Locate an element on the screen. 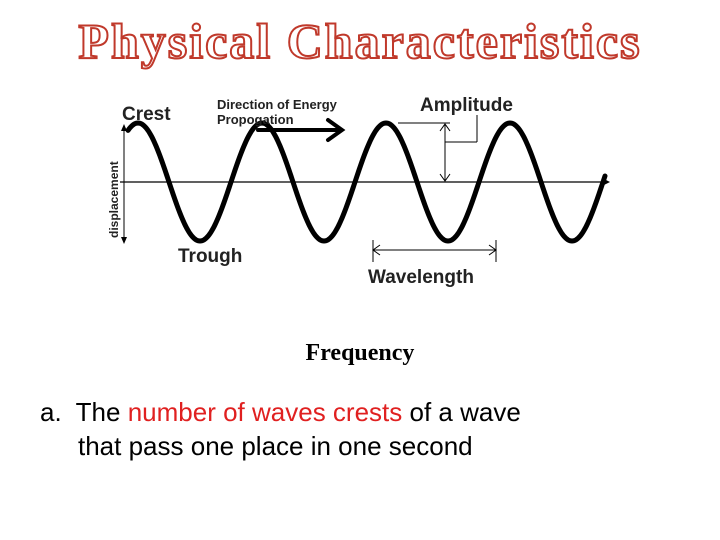 Image resolution: width=720 pixels, height=540 pixels. slide-title-text: Physical Characteristics is located at coordinates (359, 41).